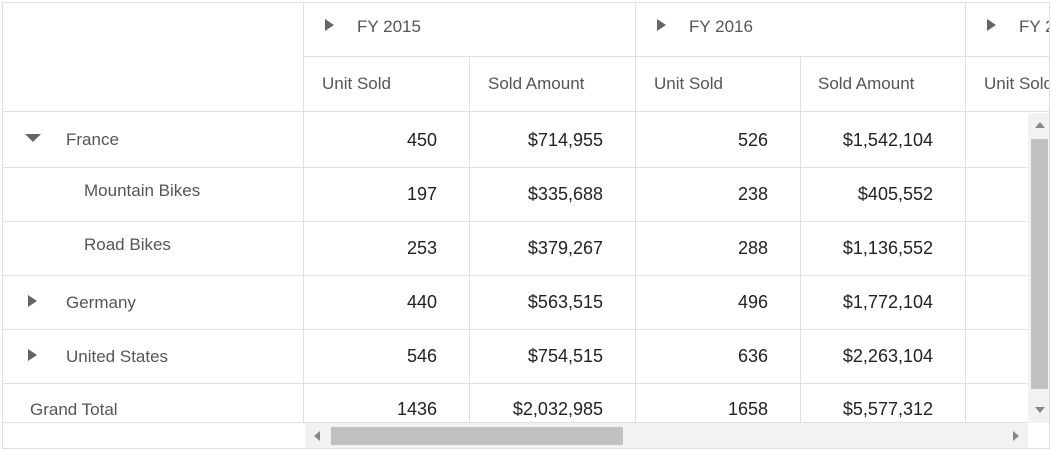 This screenshot has height=451, width=1052. What do you see at coordinates (421, 194) in the screenshot?
I see `cell: 197` at bounding box center [421, 194].